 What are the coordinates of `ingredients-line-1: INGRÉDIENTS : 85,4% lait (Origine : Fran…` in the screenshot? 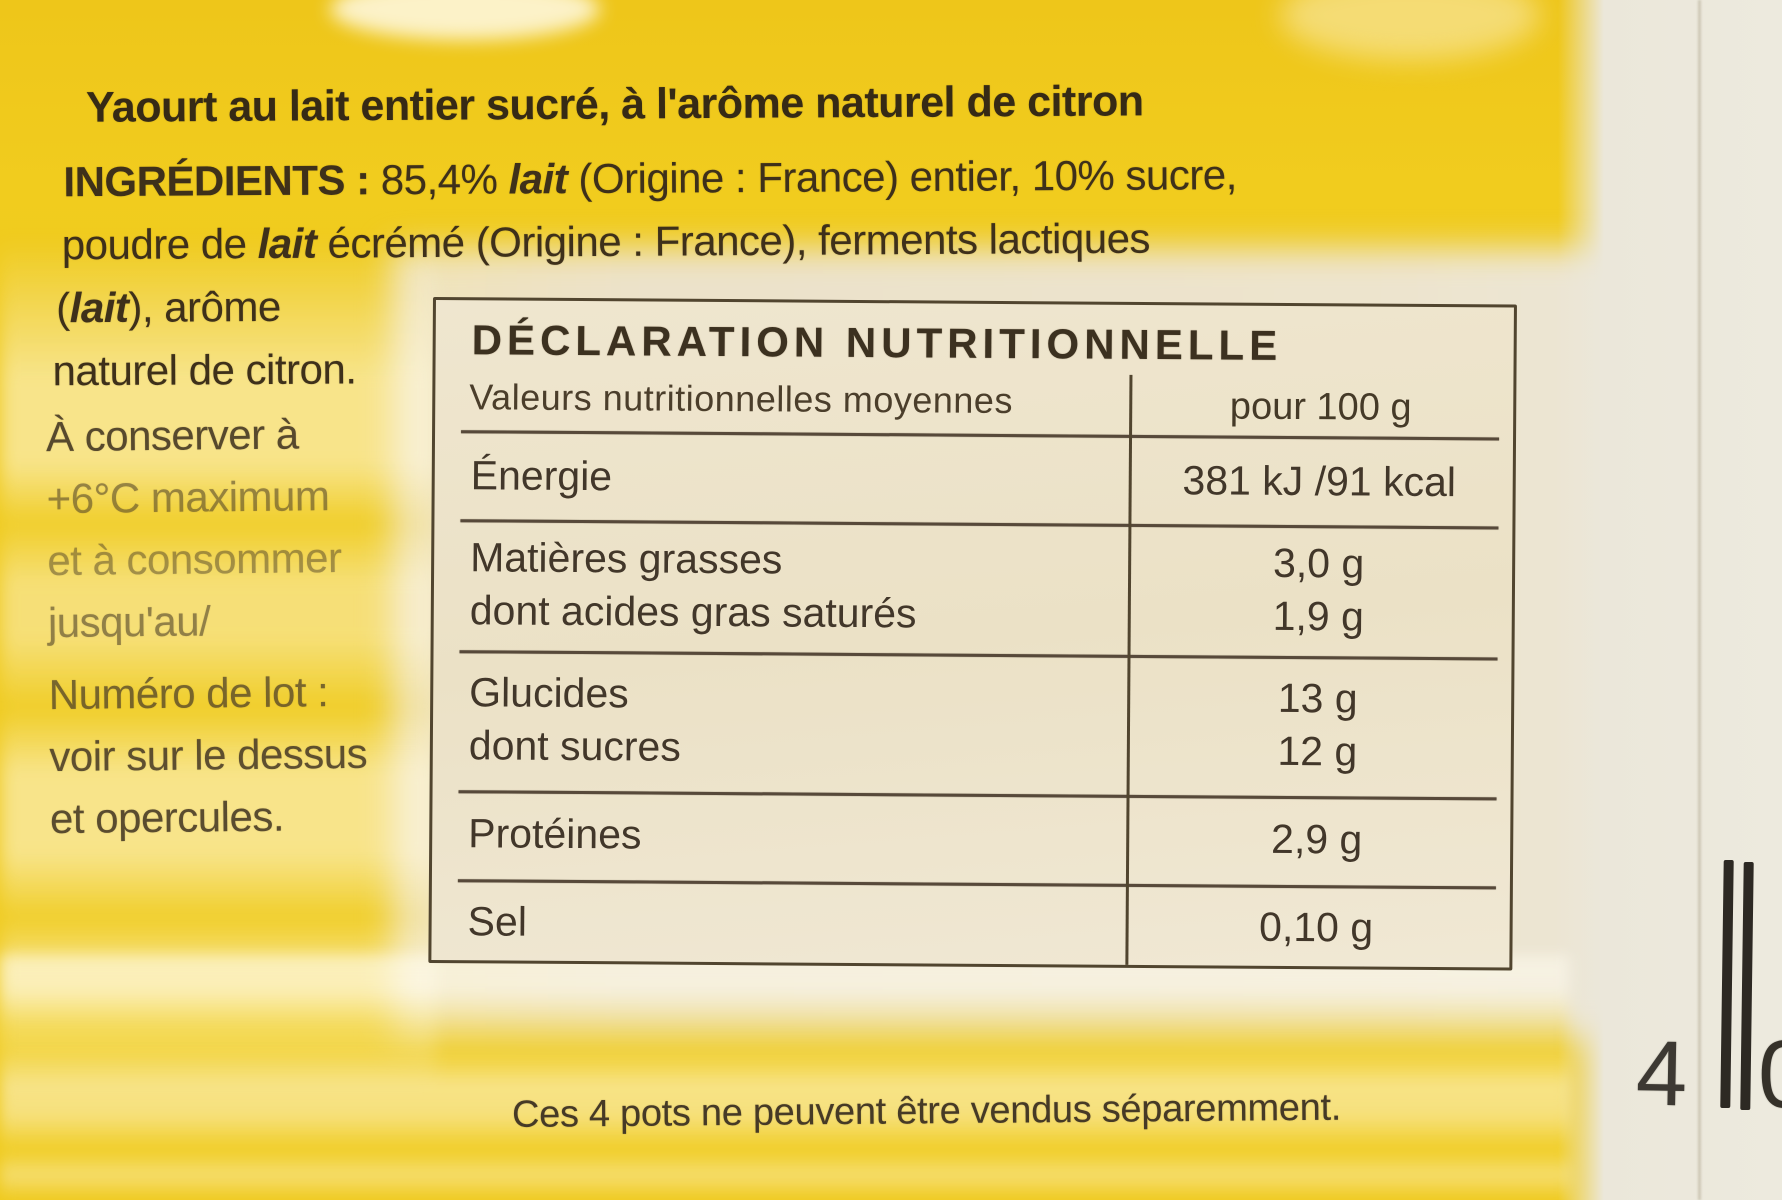 It's located at (753, 177).